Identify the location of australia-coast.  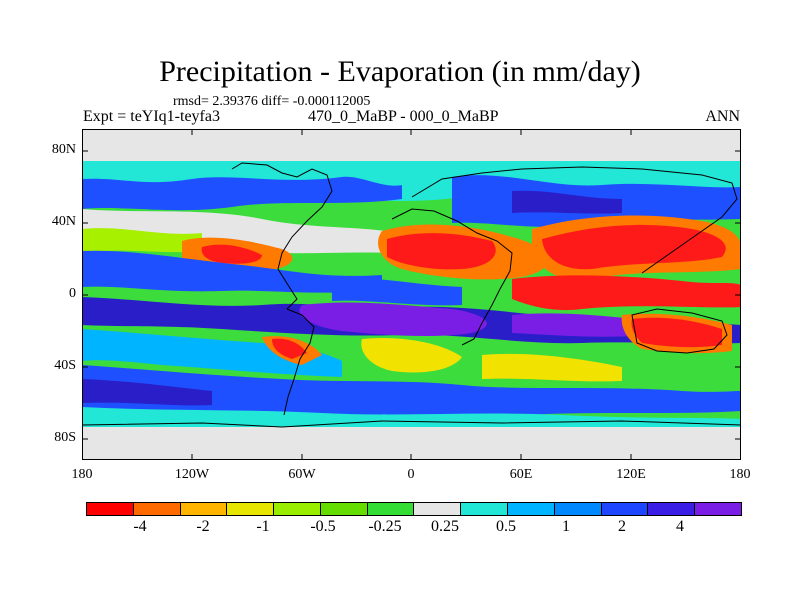
(679, 331).